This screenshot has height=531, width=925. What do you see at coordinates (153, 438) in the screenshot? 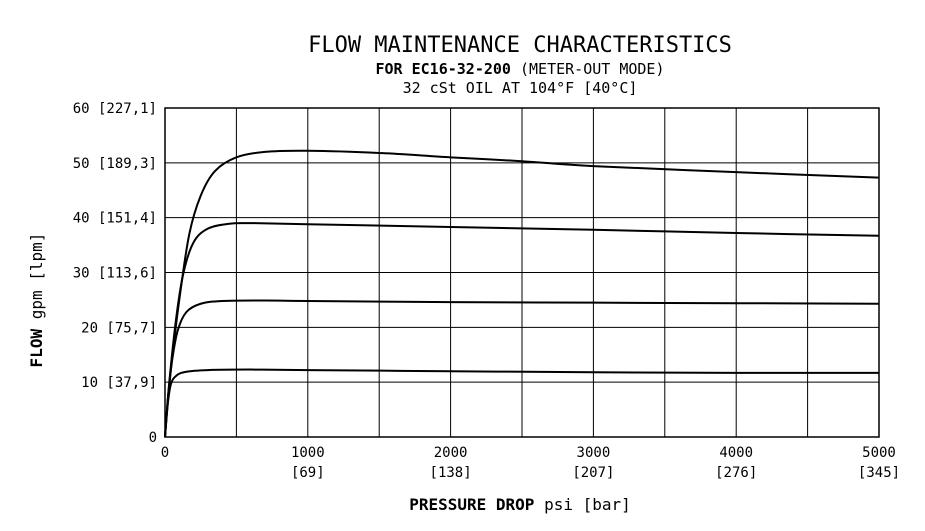
I see `y-tick-label: 0` at bounding box center [153, 438].